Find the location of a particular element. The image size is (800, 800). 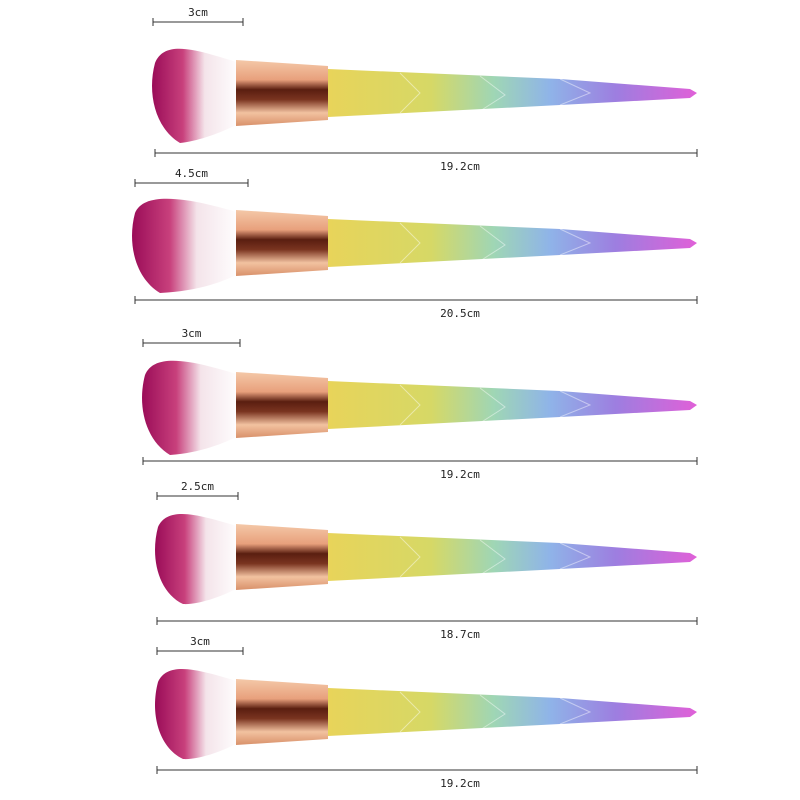

head-width-label: 4.5cm is located at coordinates (191, 173).